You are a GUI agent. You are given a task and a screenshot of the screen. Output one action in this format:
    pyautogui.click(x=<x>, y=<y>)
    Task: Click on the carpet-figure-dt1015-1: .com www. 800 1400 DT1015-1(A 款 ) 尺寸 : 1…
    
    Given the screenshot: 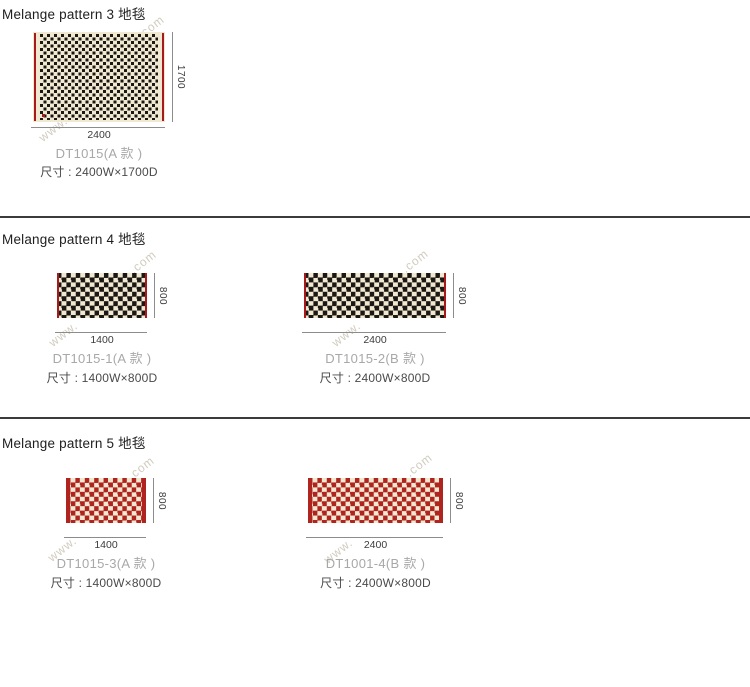 What is the action you would take?
    pyautogui.click(x=107, y=316)
    